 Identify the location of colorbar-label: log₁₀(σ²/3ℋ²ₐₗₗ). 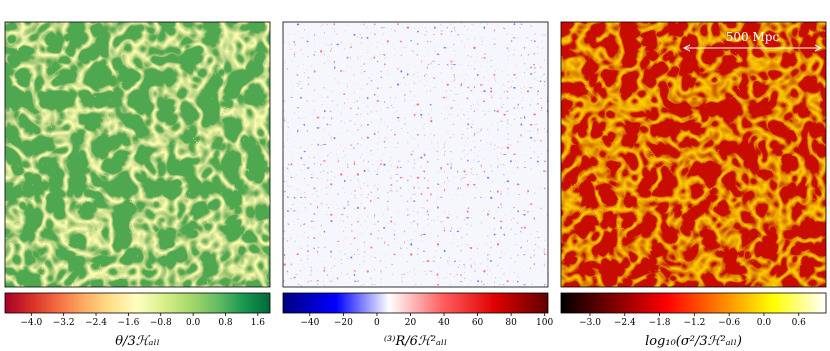
(693, 341).